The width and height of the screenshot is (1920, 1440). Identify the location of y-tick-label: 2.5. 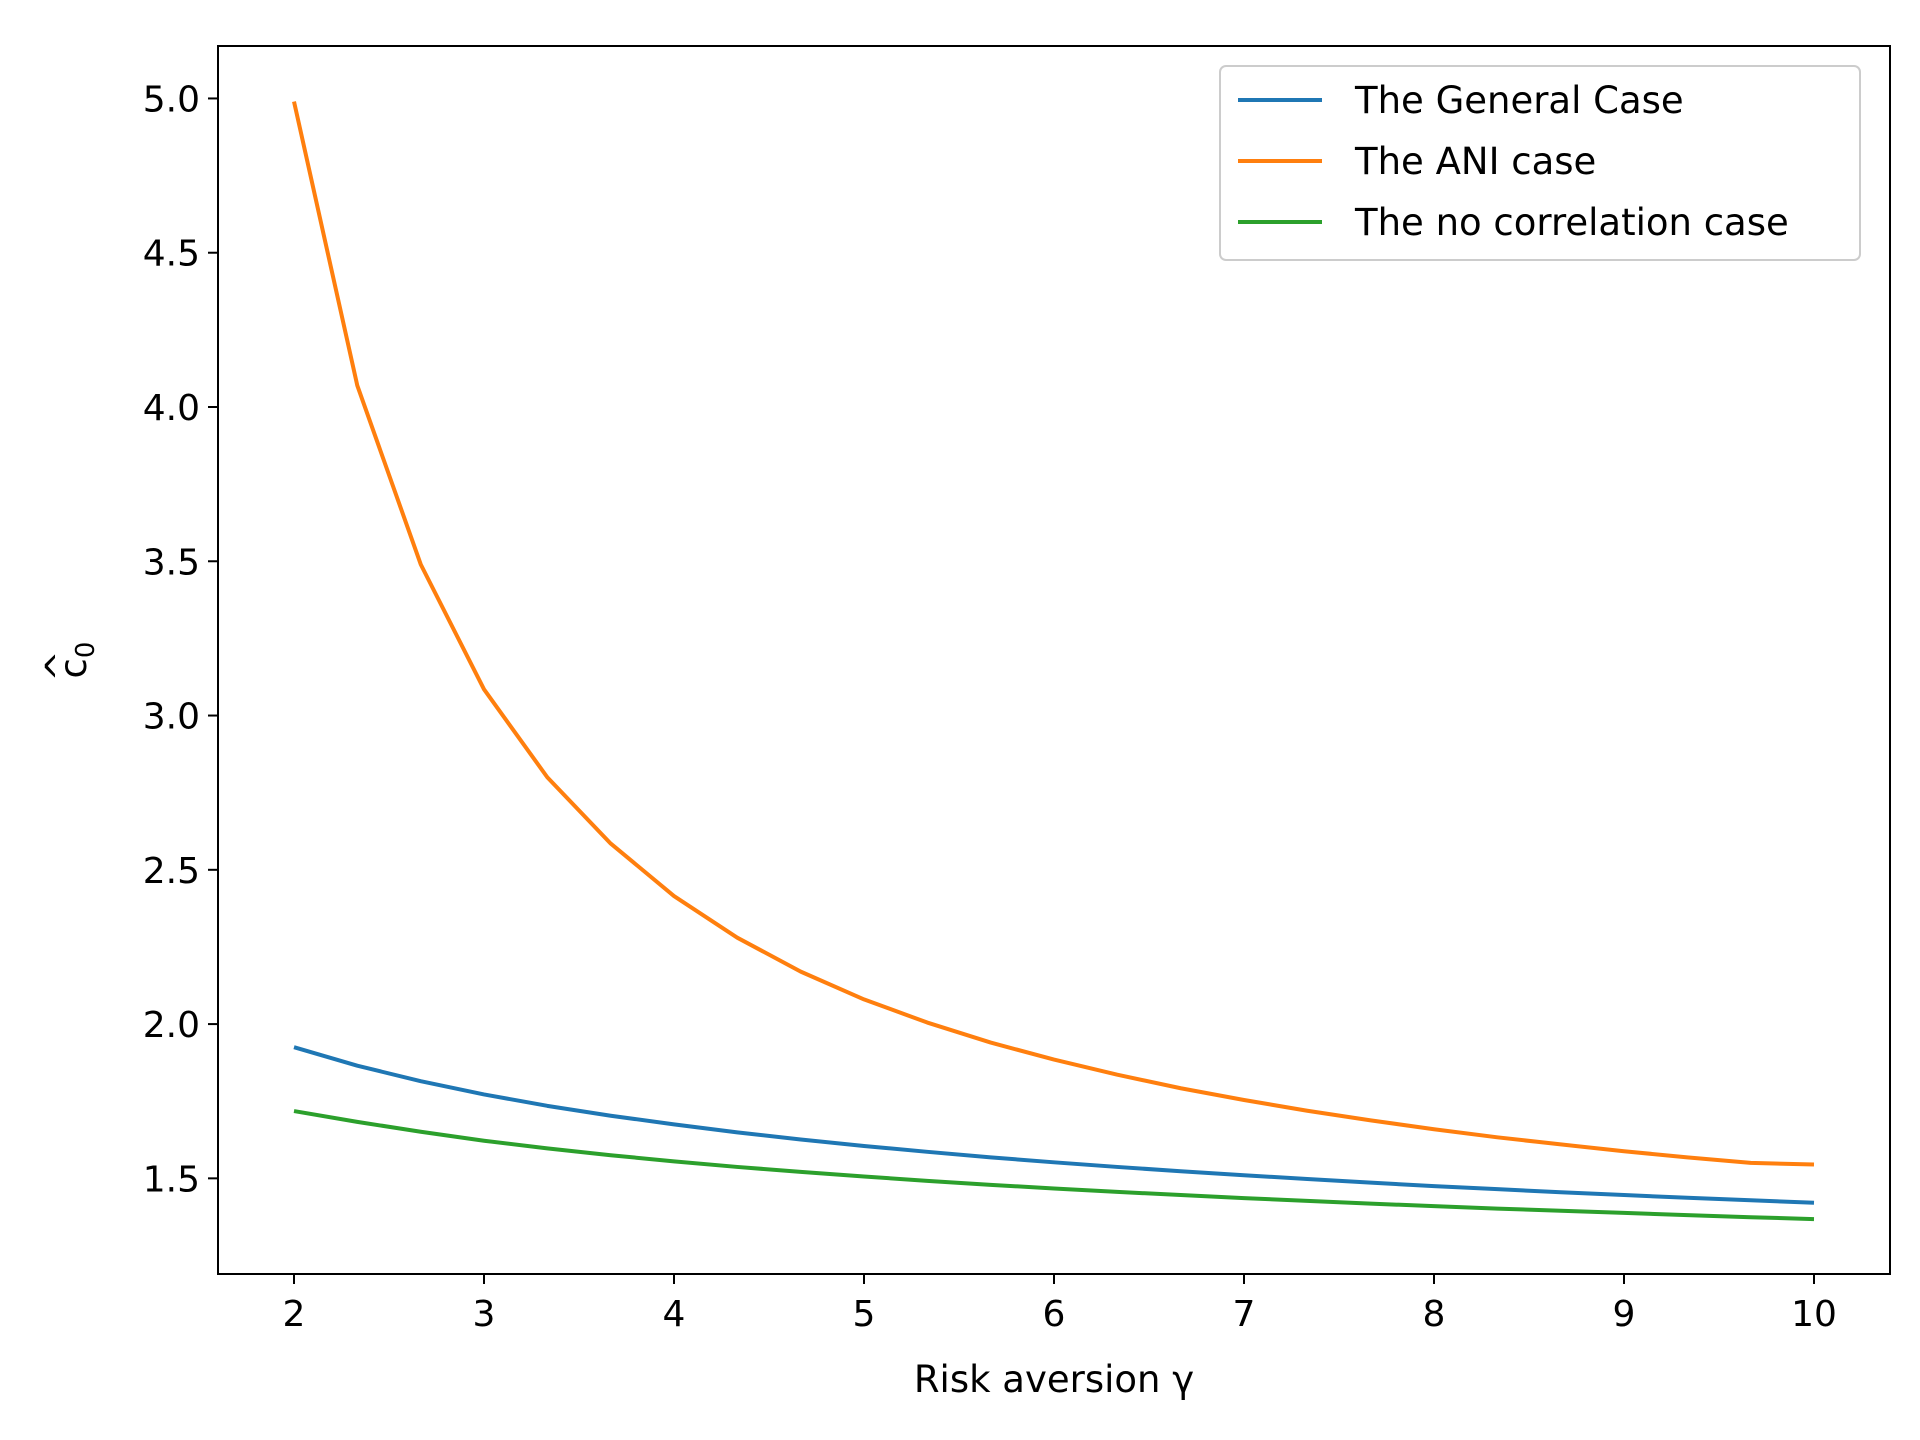
(171, 871).